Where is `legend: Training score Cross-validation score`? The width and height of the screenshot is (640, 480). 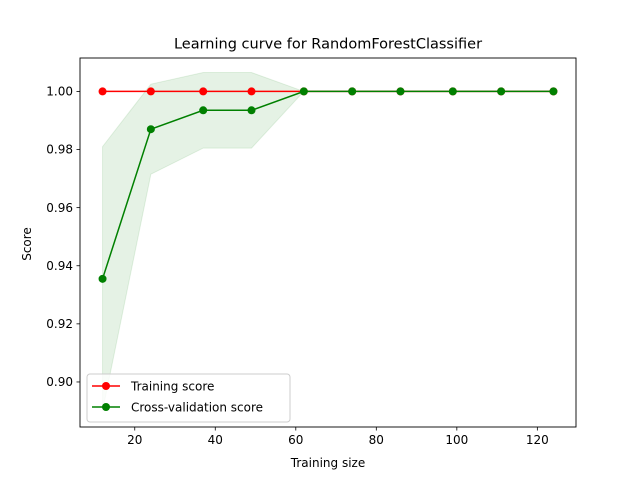 legend: Training score Cross-validation score is located at coordinates (188, 398).